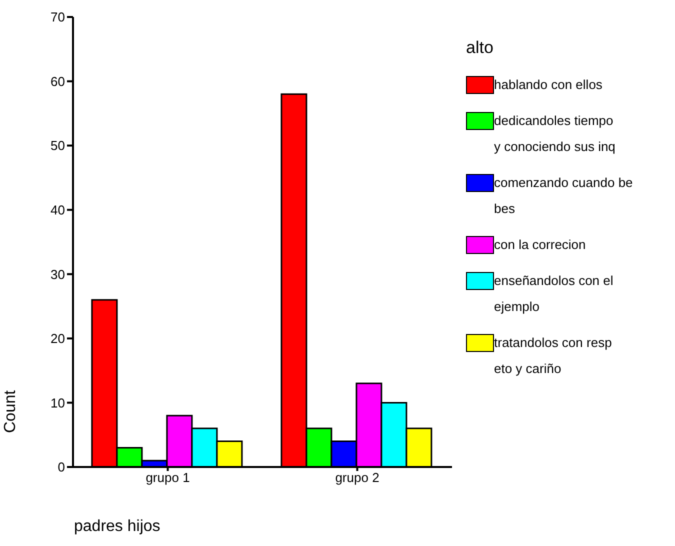 This screenshot has height=546, width=675. What do you see at coordinates (57, 402) in the screenshot?
I see `y-tick-label: 10` at bounding box center [57, 402].